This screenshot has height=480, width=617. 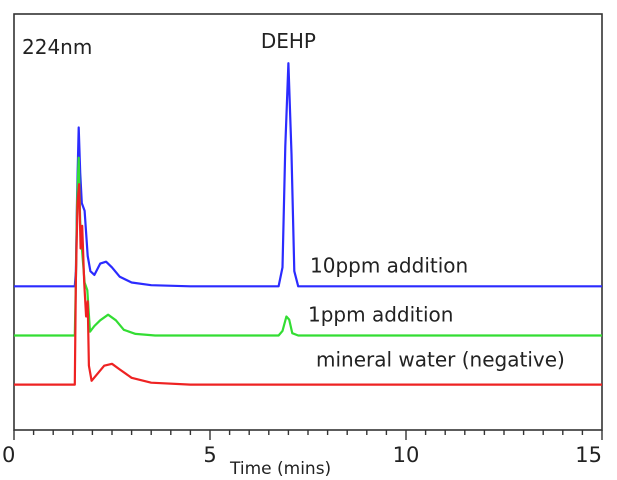 I want to click on series-label-1: 10ppm addition, so click(x=389, y=265).